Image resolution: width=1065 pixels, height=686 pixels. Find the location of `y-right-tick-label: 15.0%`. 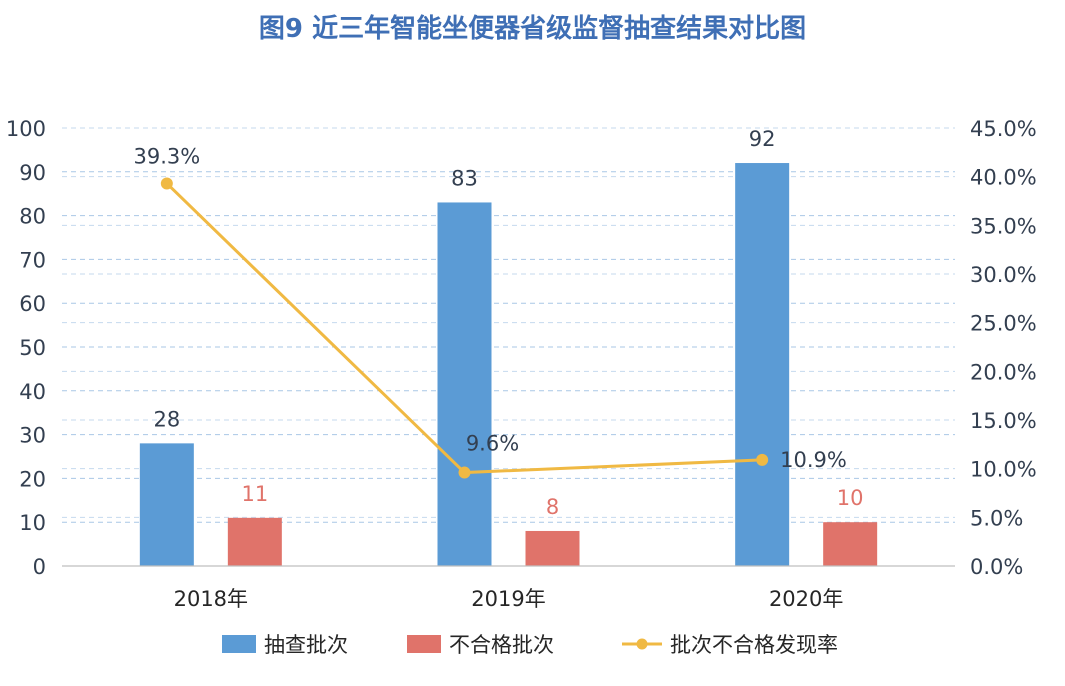

y-right-tick-label: 15.0% is located at coordinates (1003, 421).